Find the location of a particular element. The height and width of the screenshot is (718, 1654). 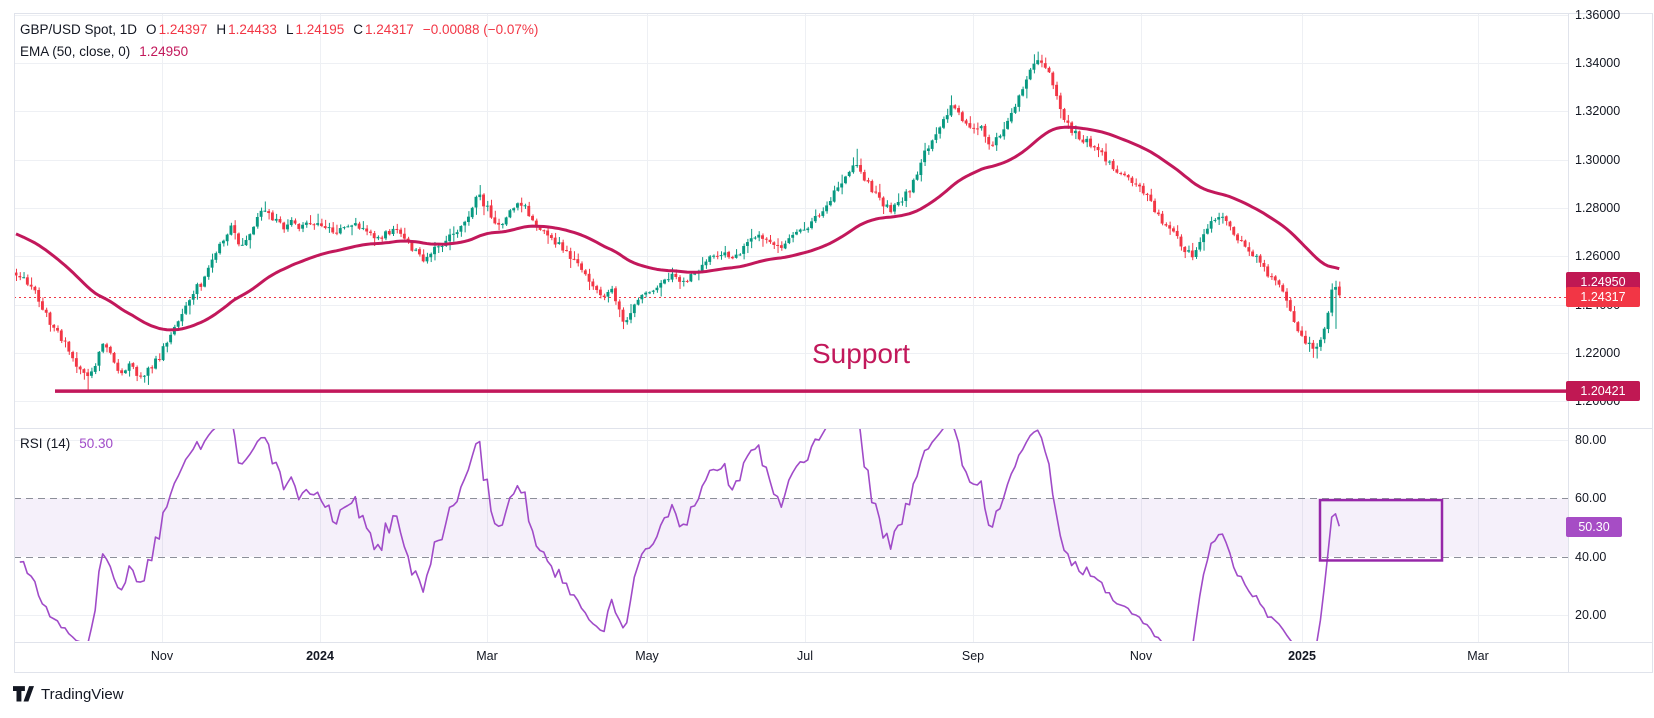

close-value: 1.24317 is located at coordinates (389, 29).